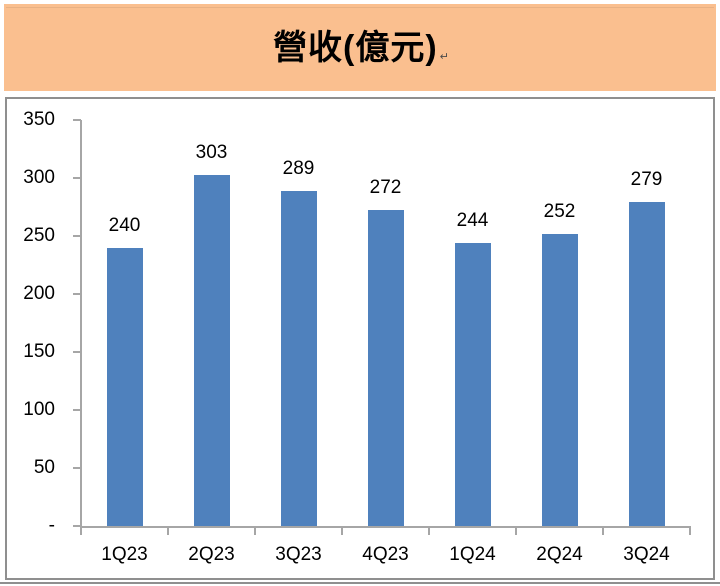 This screenshot has height=586, width=720. What do you see at coordinates (39, 409) in the screenshot?
I see `y-axis-tick-label: 100` at bounding box center [39, 409].